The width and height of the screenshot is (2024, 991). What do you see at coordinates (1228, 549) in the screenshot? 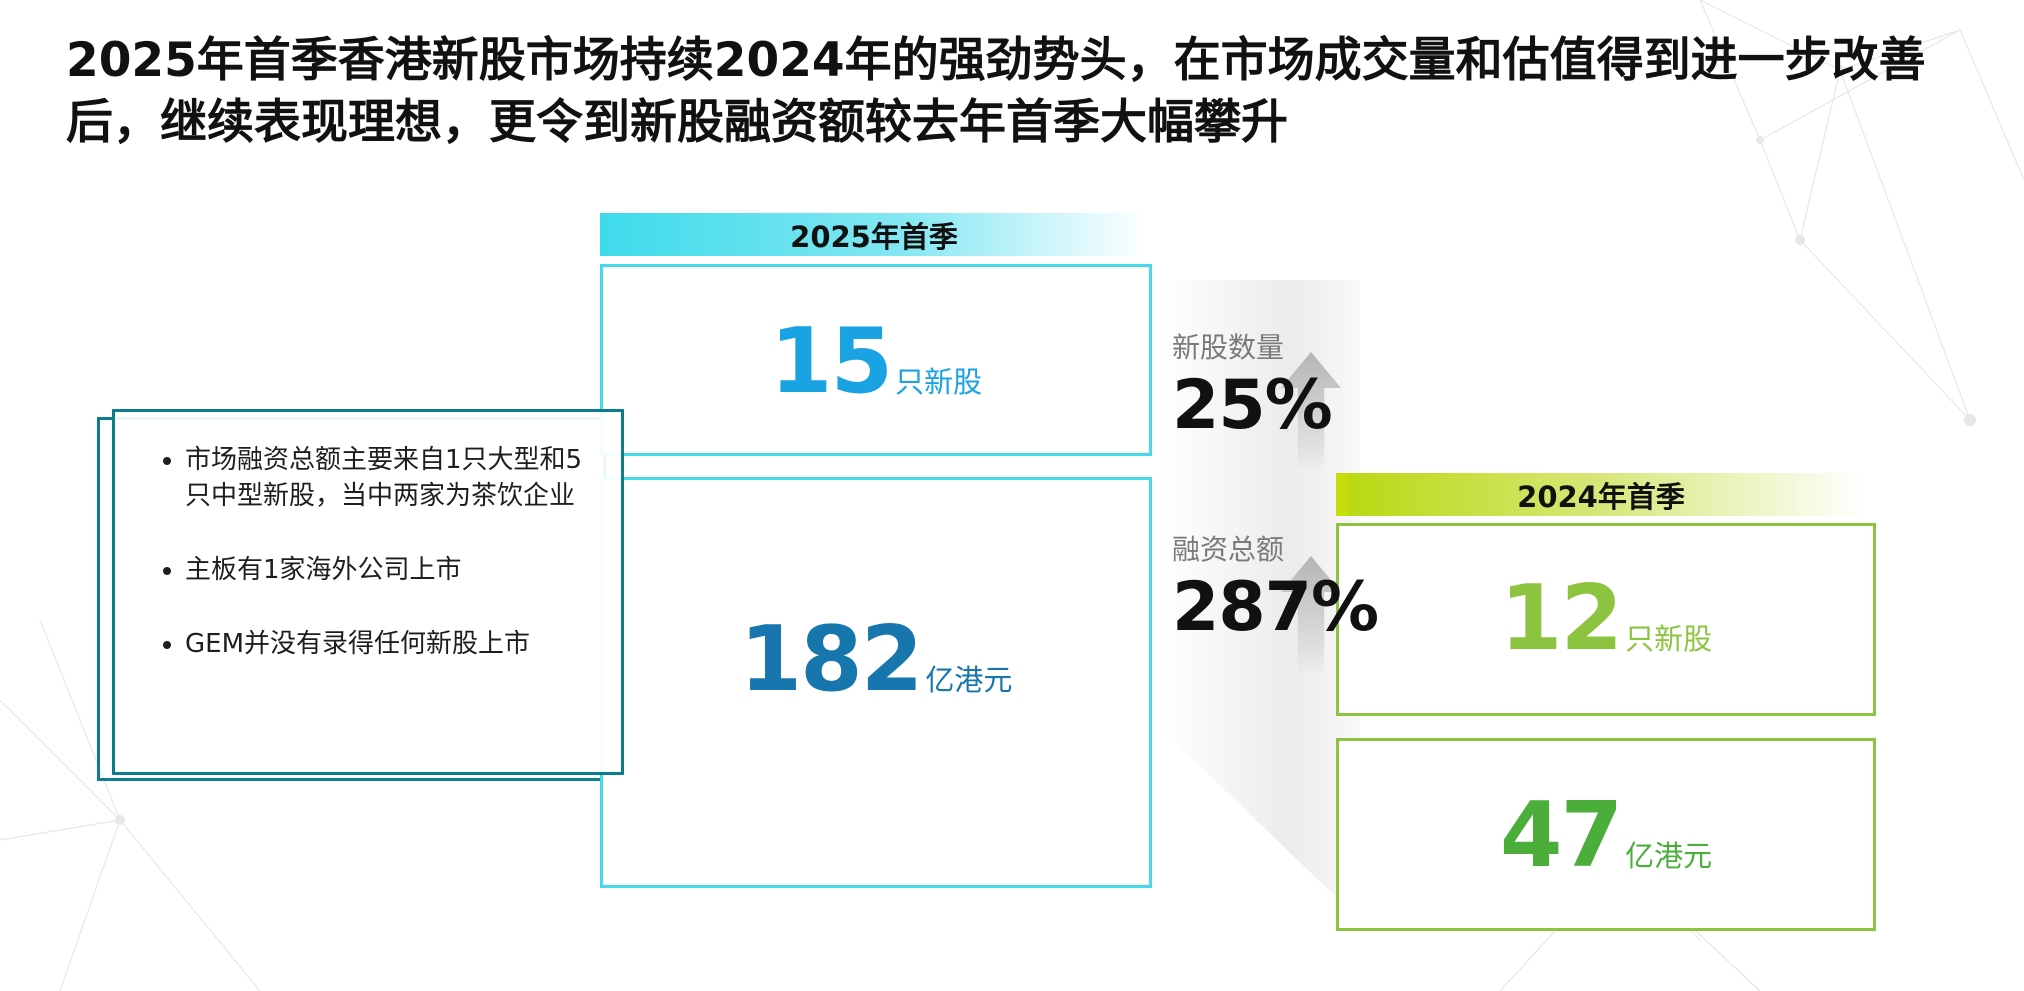
I see `funds-growth-label: 融资总额` at bounding box center [1228, 549].